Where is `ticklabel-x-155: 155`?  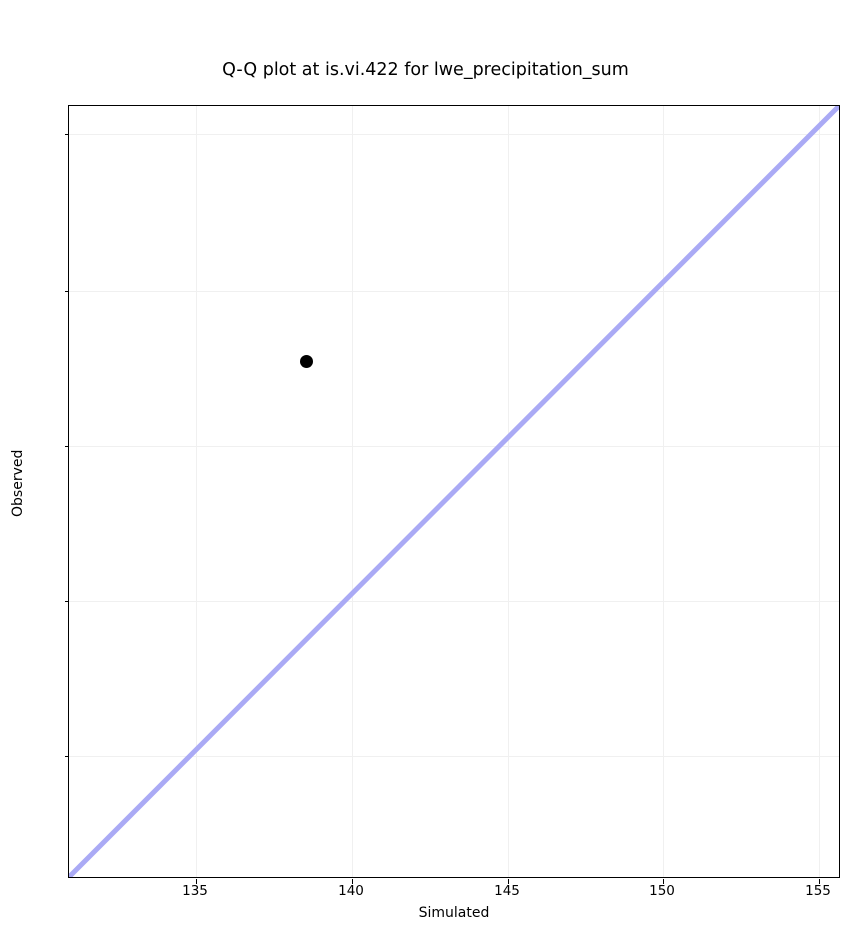 ticklabel-x-155: 155 is located at coordinates (818, 891).